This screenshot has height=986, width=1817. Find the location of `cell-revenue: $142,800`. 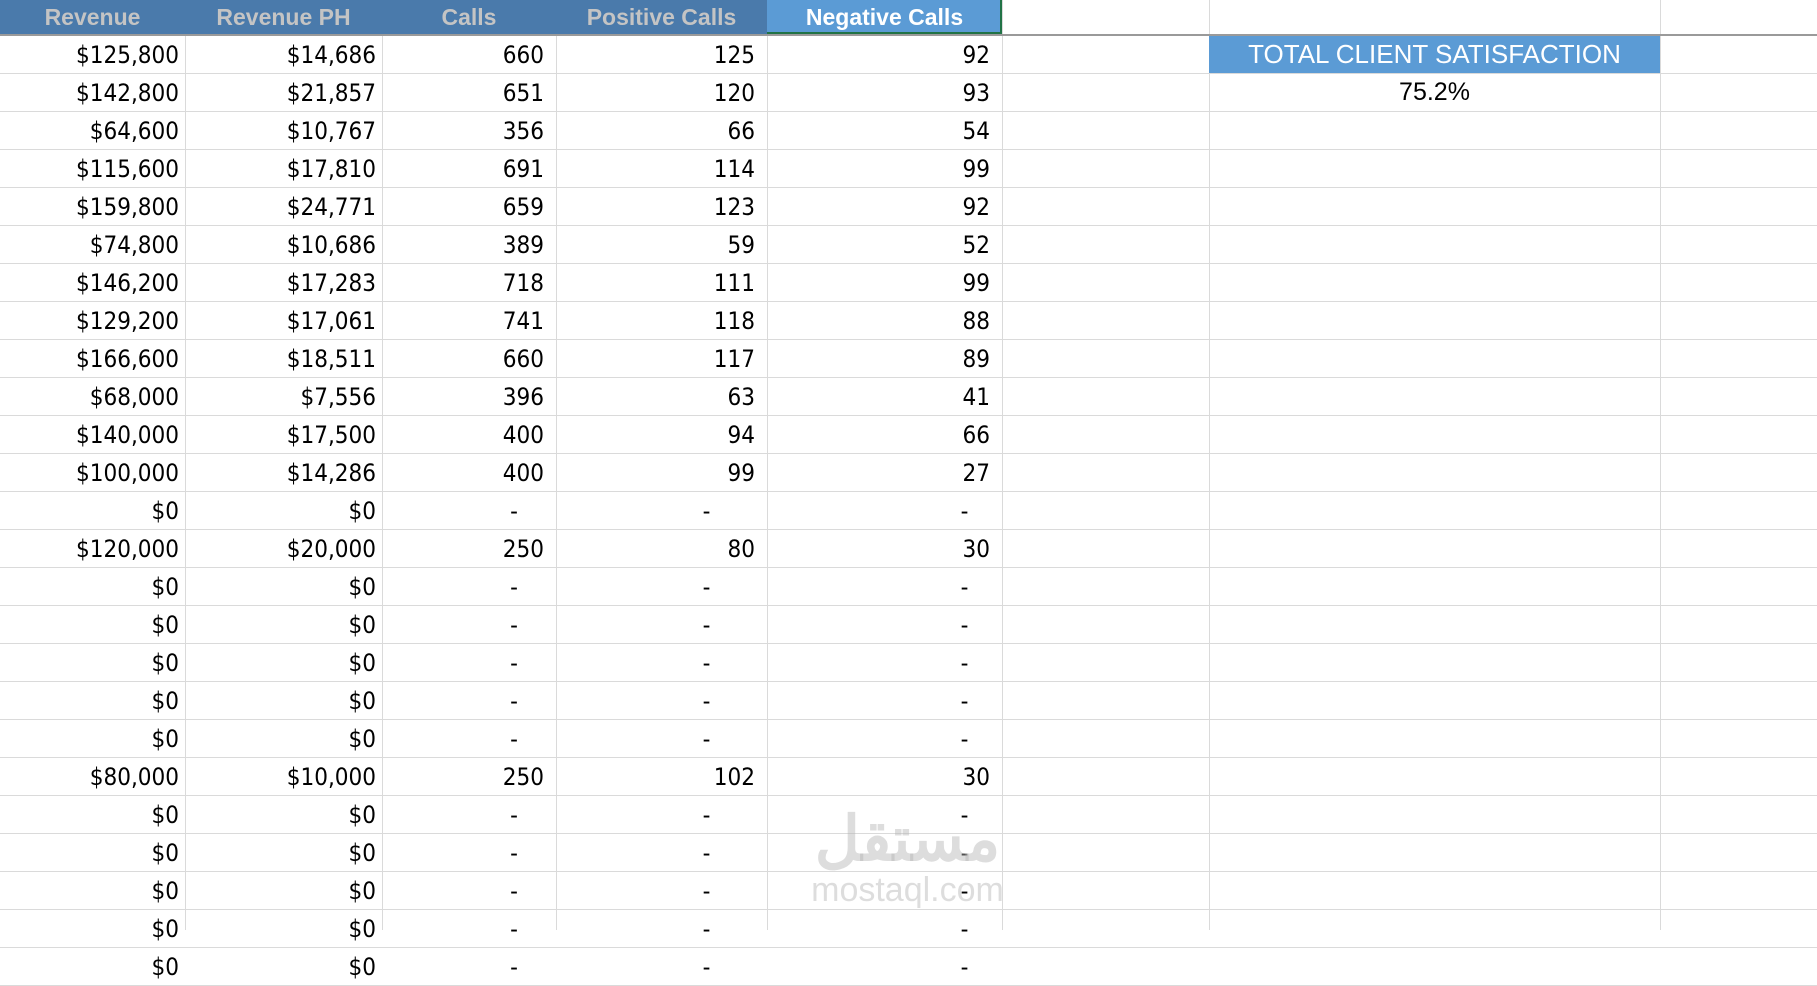

cell-revenue: $142,800 is located at coordinates (127, 93).